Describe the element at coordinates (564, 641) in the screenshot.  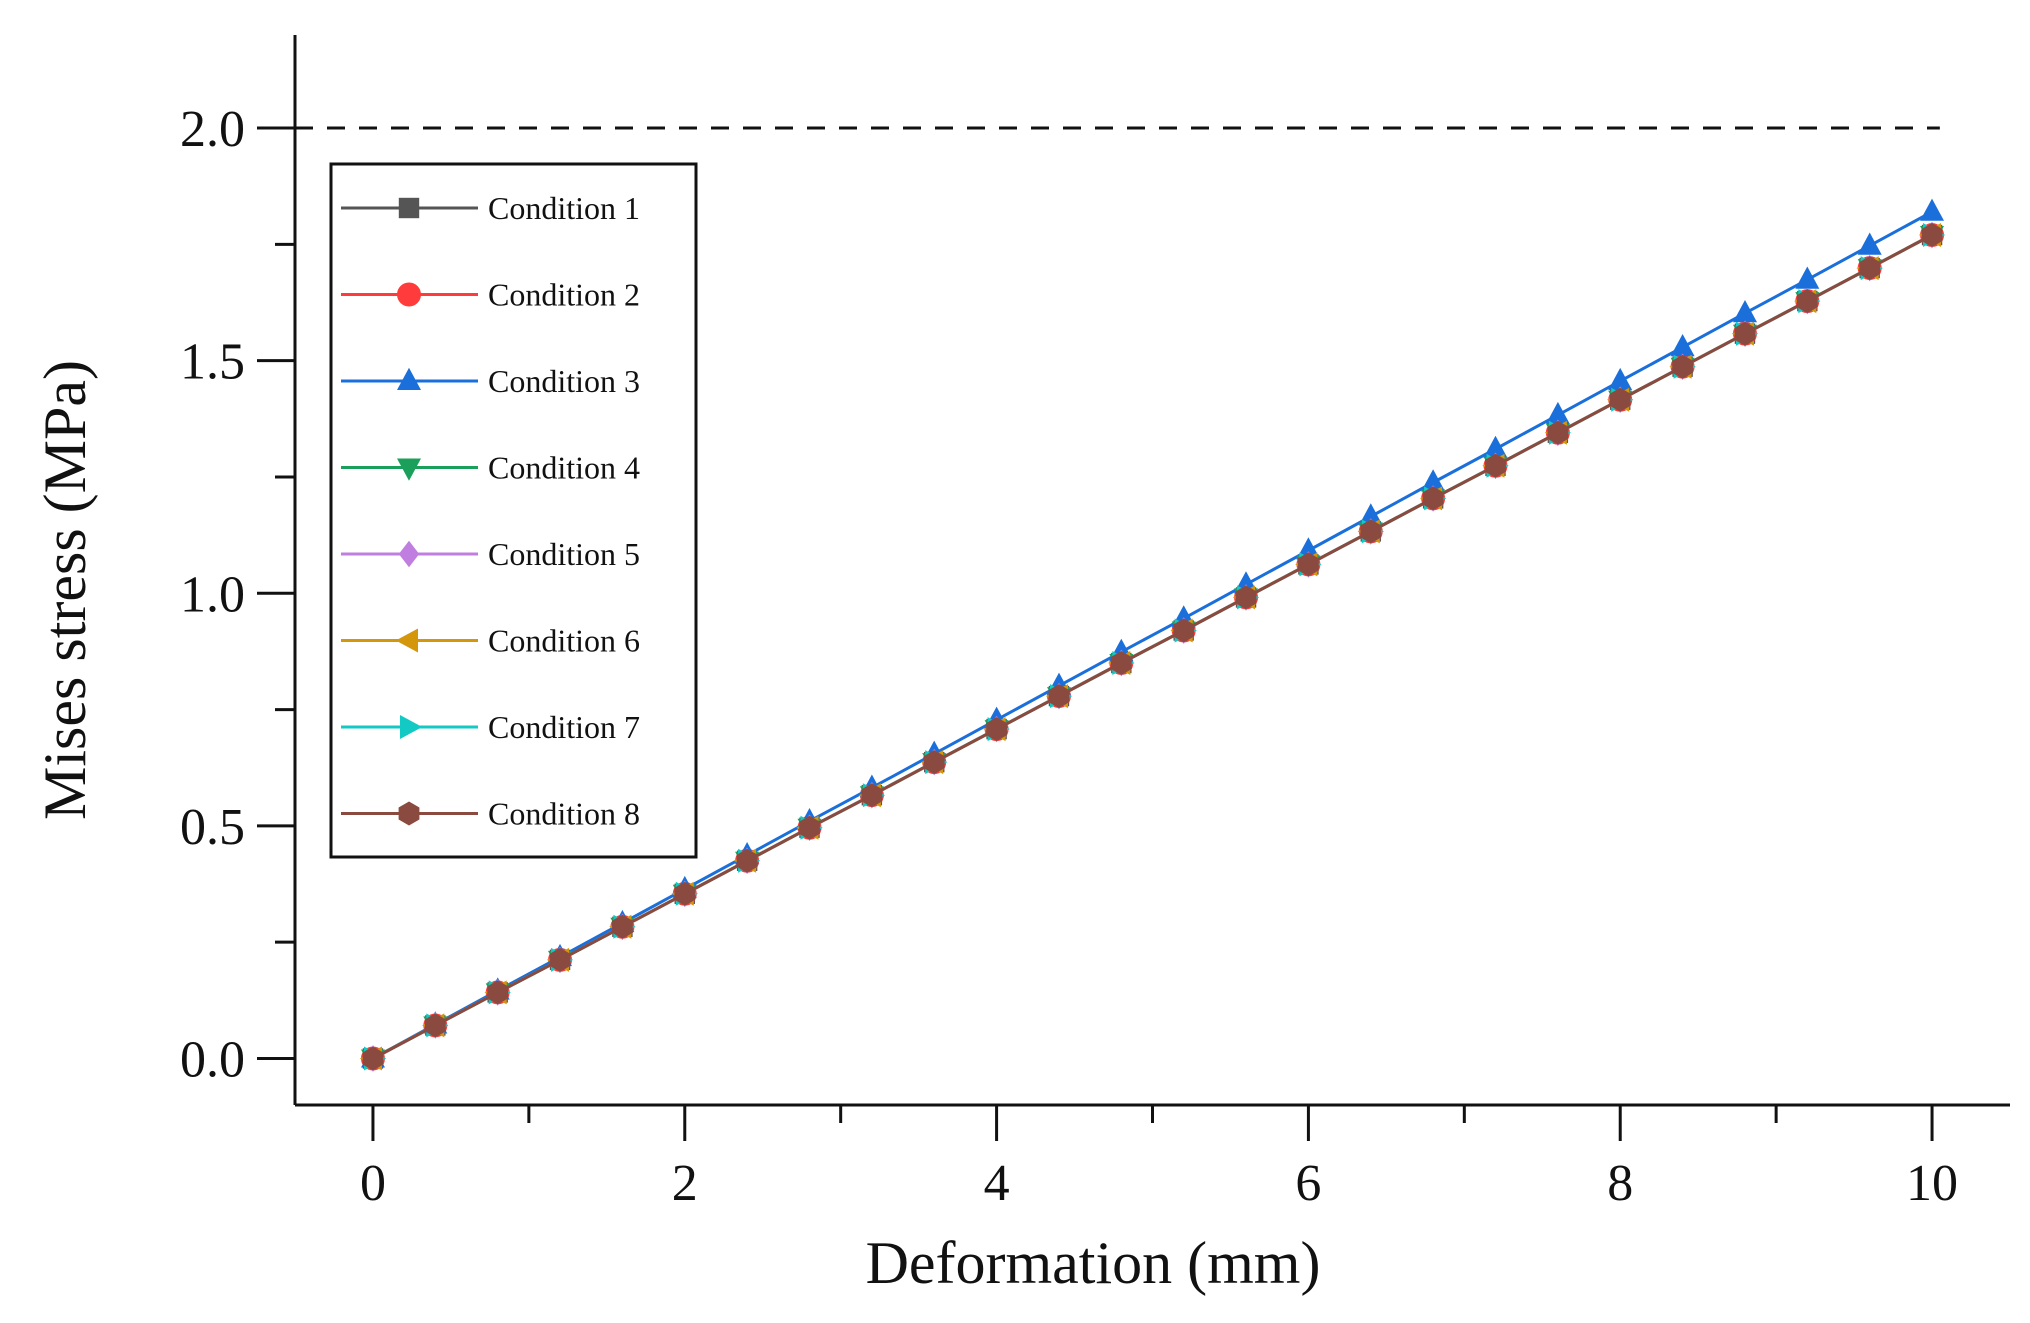
I see `legend-label: Condition 6` at that location.